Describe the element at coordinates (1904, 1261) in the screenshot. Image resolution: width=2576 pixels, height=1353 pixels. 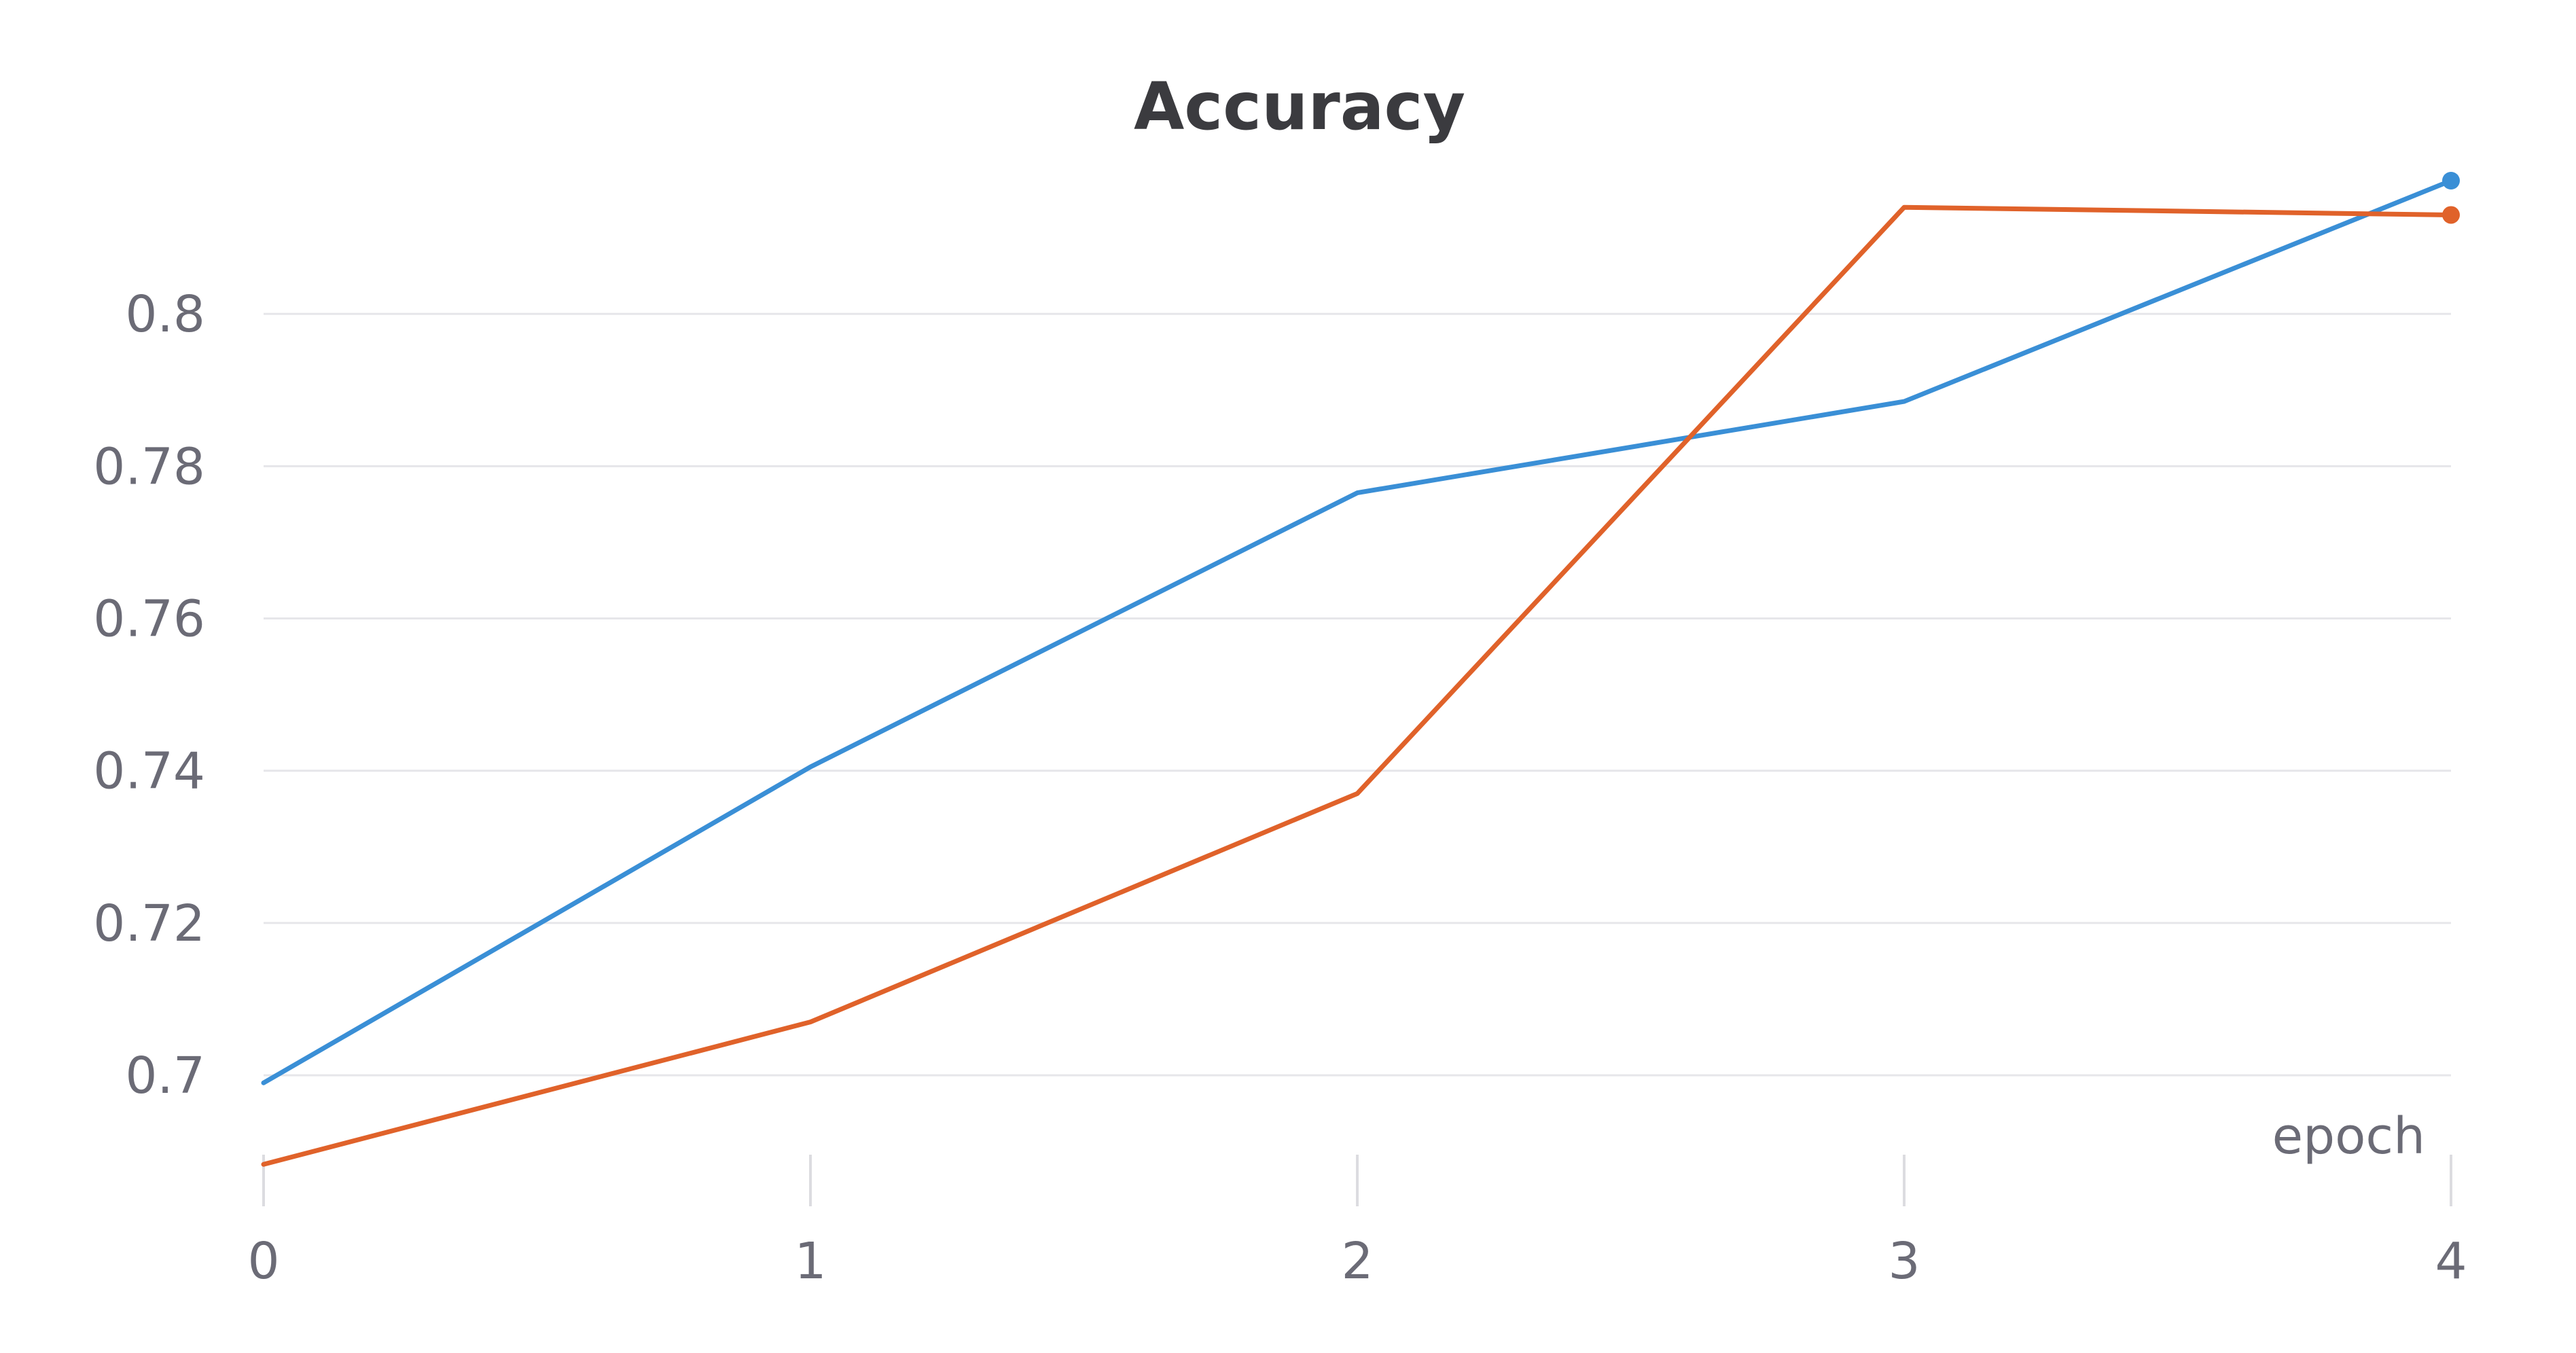
I see `x-tick-label-3: 3` at that location.